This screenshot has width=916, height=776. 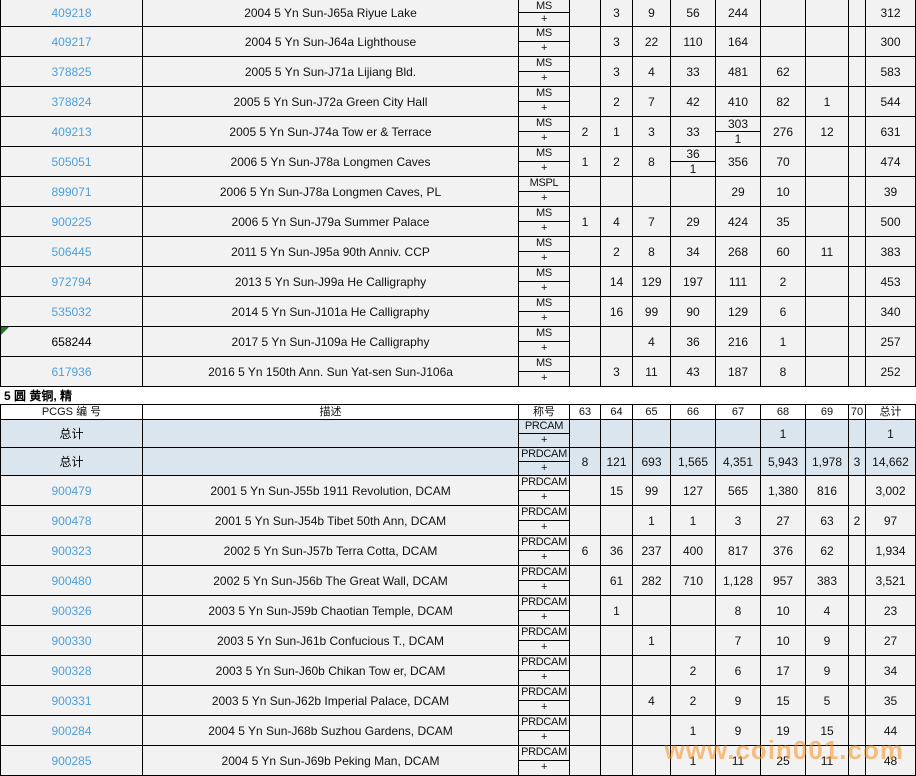 I want to click on coin-description: 2003 5 Yn Sun-J61b Confucious T., DCAM, so click(x=331, y=640).